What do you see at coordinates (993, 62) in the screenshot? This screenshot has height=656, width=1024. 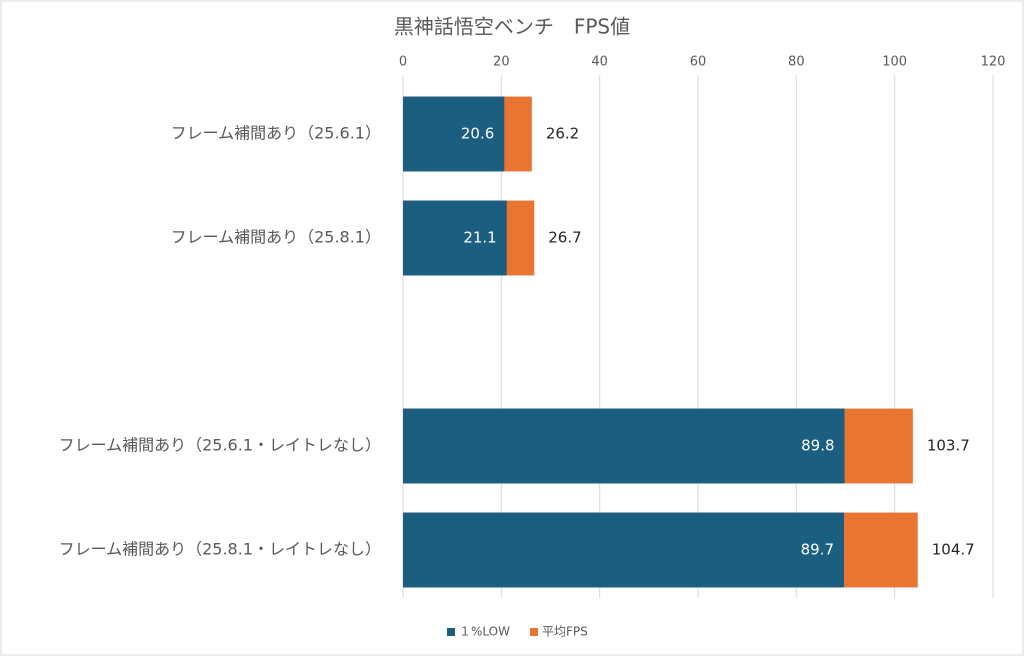 I see `x-tick-label: 120` at bounding box center [993, 62].